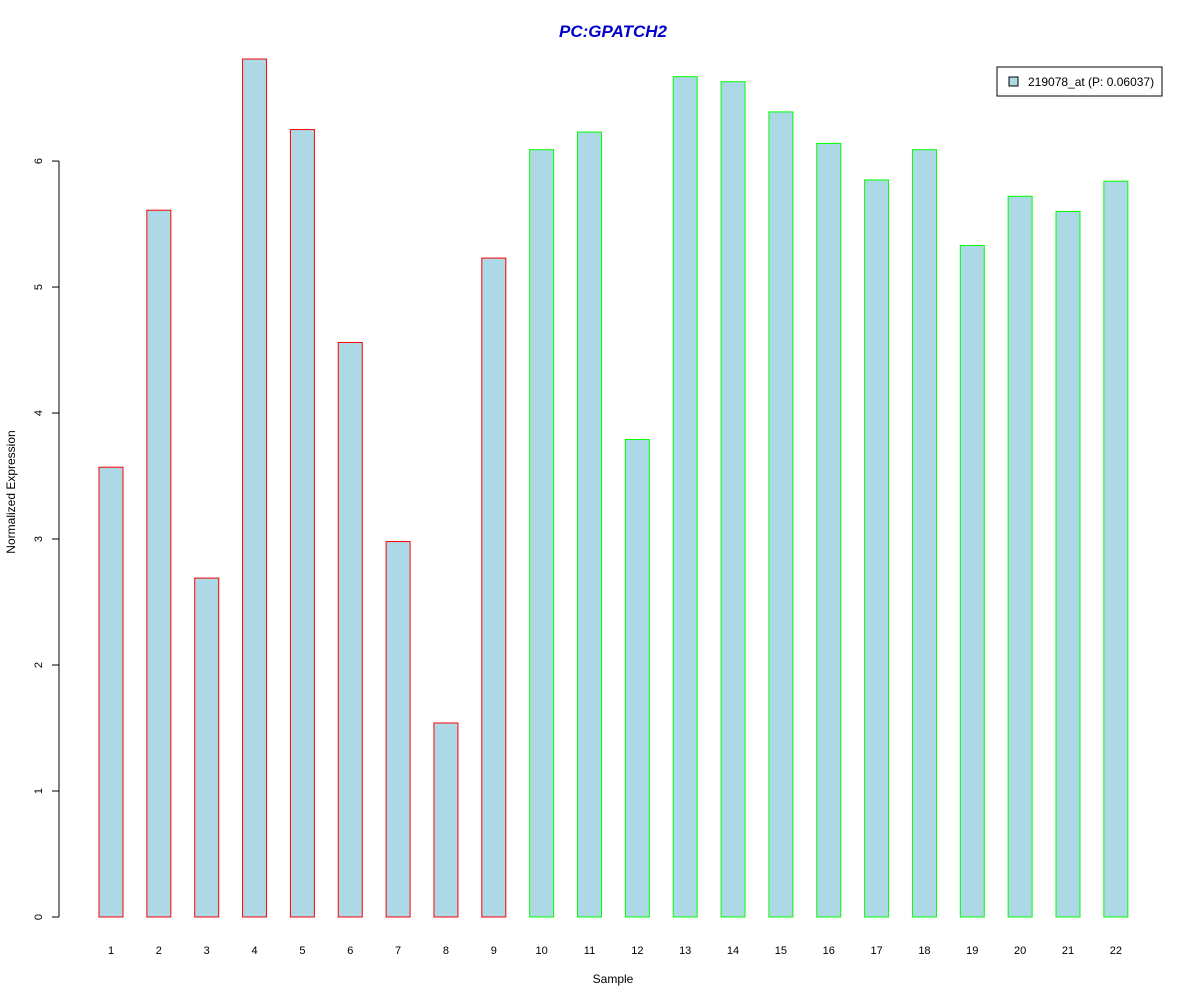 The height and width of the screenshot is (1000, 1200). What do you see at coordinates (615, 951) in the screenshot?
I see `x-tick-labels: 1 2 3 4 5 6 7 8 9 10 11 12 13 14 15 16 17 18 19 20 21 22` at bounding box center [615, 951].